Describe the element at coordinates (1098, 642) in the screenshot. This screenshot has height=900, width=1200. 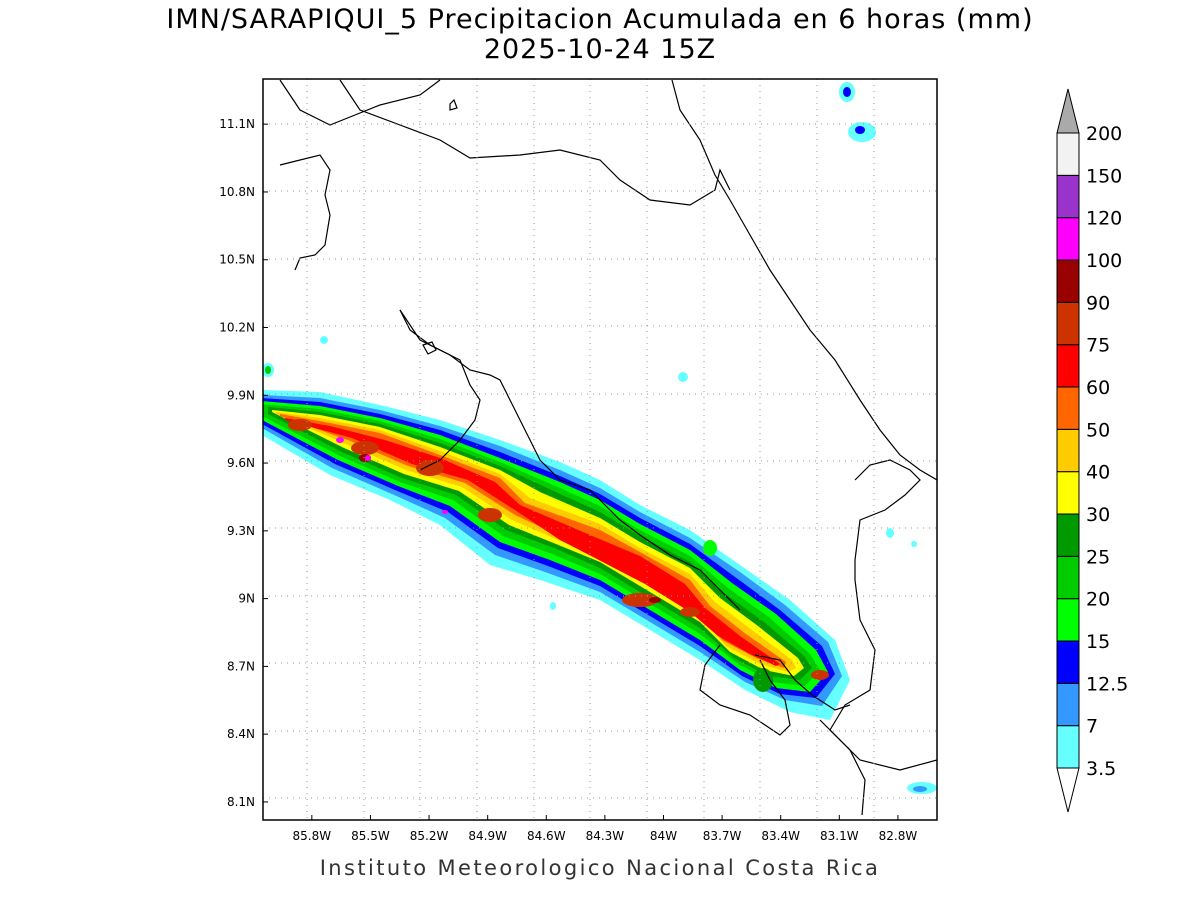
I see `colorbar-label: 15` at that location.